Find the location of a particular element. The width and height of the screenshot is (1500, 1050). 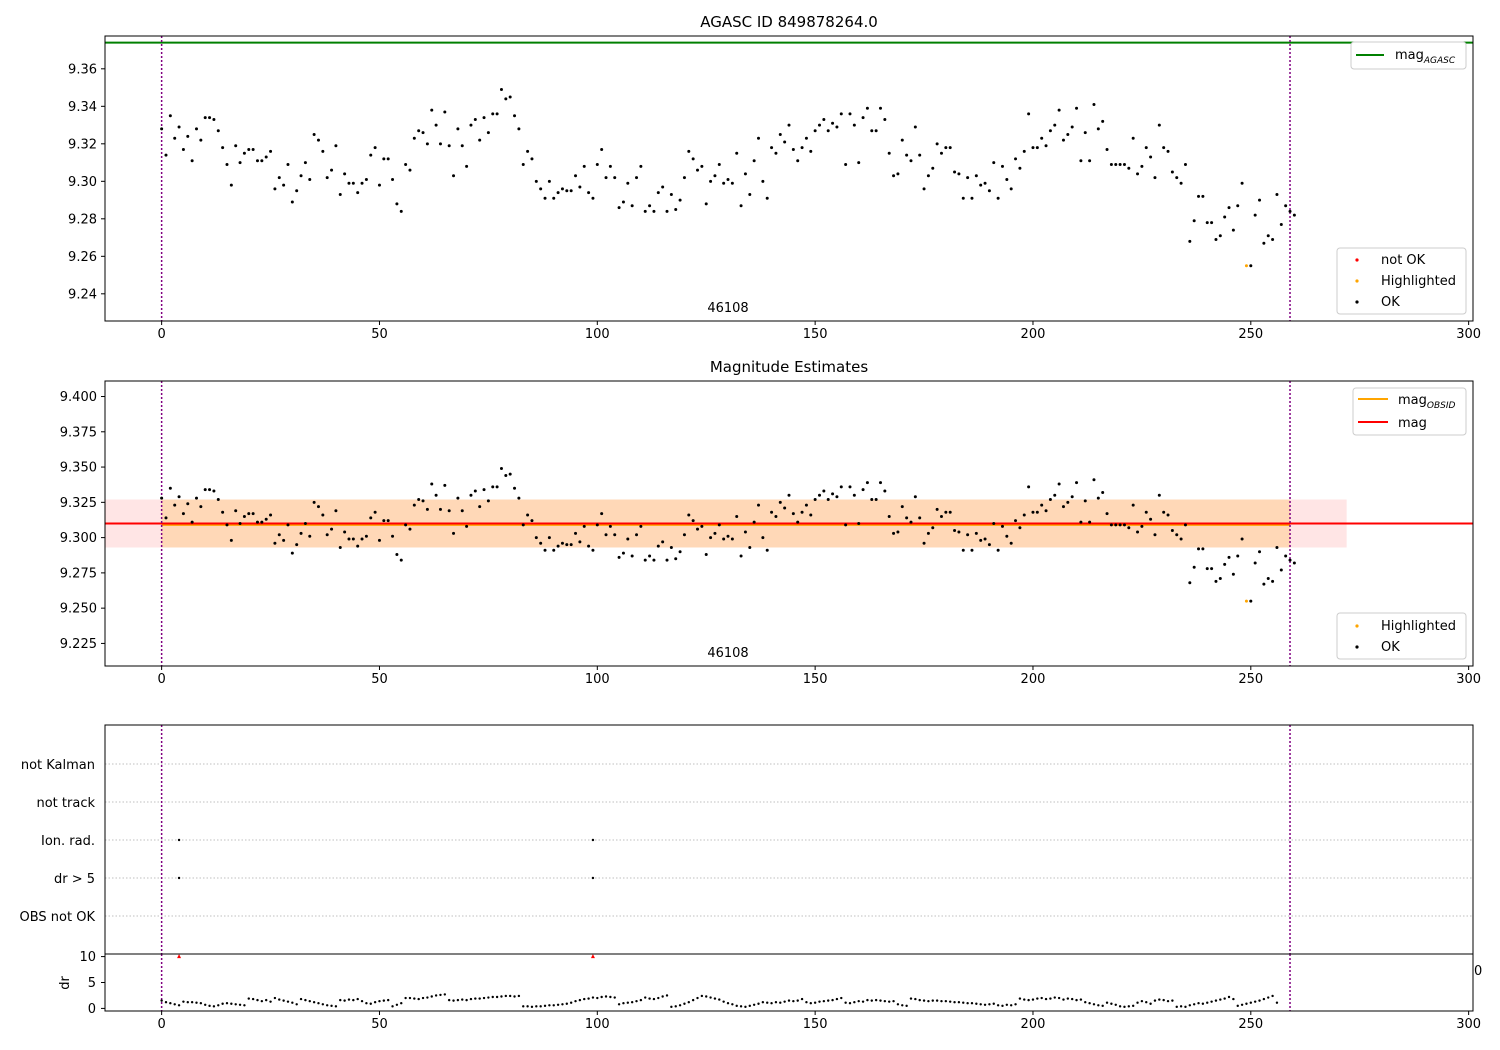

panel1-line-legend: magAGASC is located at coordinates (1408, 55).